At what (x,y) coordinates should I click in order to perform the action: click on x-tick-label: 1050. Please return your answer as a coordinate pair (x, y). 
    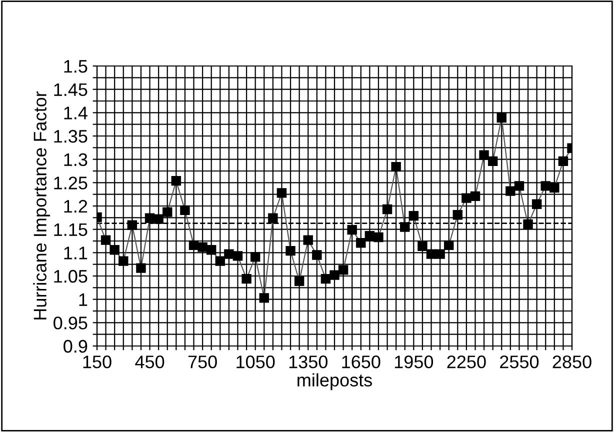
    Looking at the image, I should click on (255, 362).